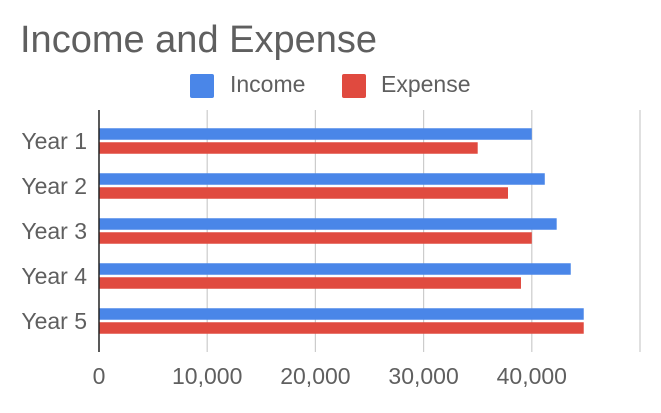 Image resolution: width=661 pixels, height=413 pixels. Describe the element at coordinates (54, 276) in the screenshot. I see `y-tick-label: Year 4` at that location.